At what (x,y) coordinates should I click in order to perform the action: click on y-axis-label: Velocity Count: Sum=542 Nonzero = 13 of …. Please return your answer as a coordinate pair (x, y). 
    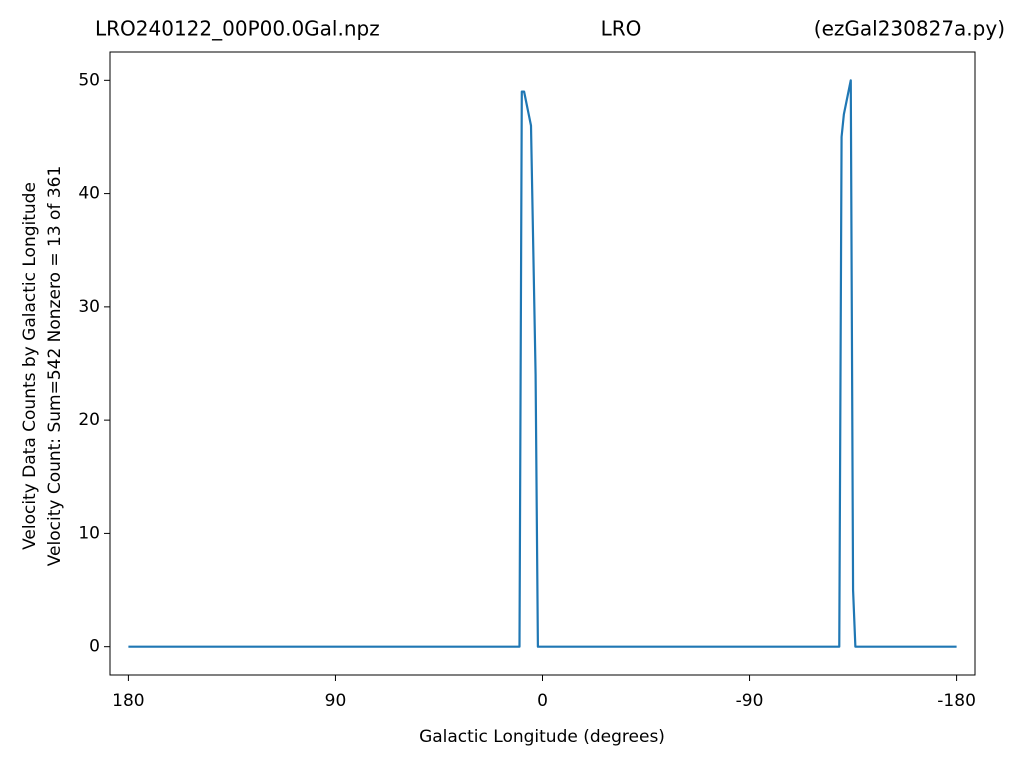
    Looking at the image, I should click on (55, 366).